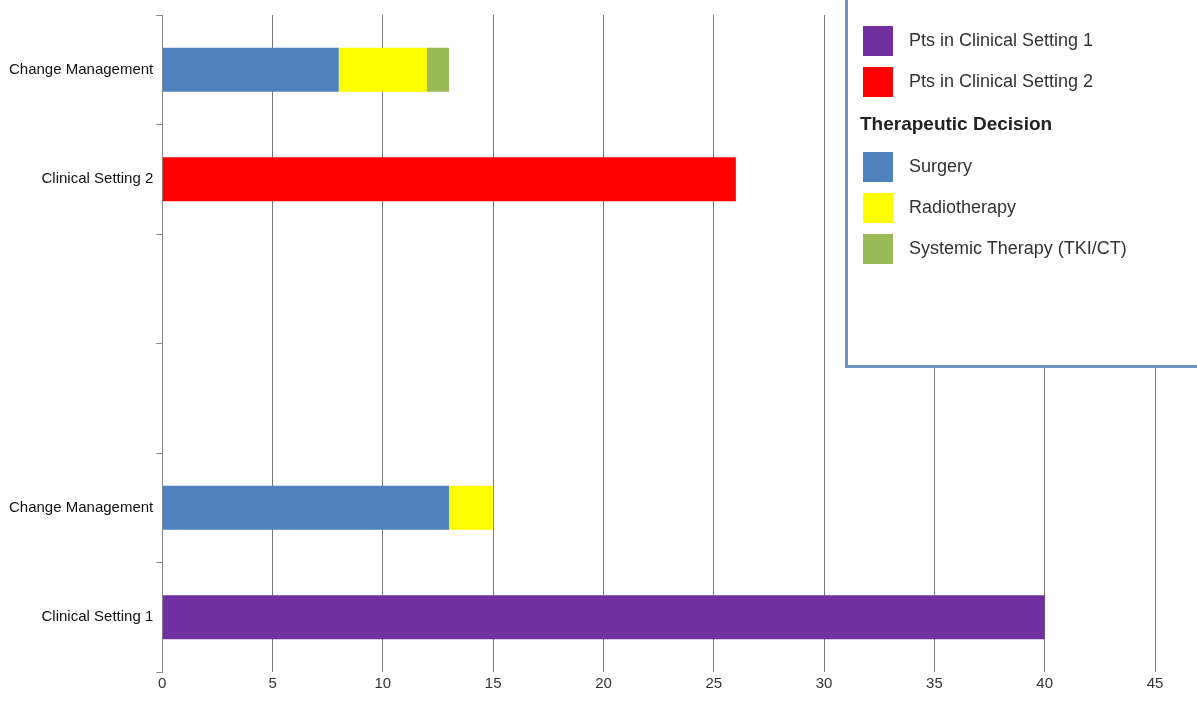  What do you see at coordinates (963, 207) in the screenshot?
I see `legend-label: Radiotherapy` at bounding box center [963, 207].